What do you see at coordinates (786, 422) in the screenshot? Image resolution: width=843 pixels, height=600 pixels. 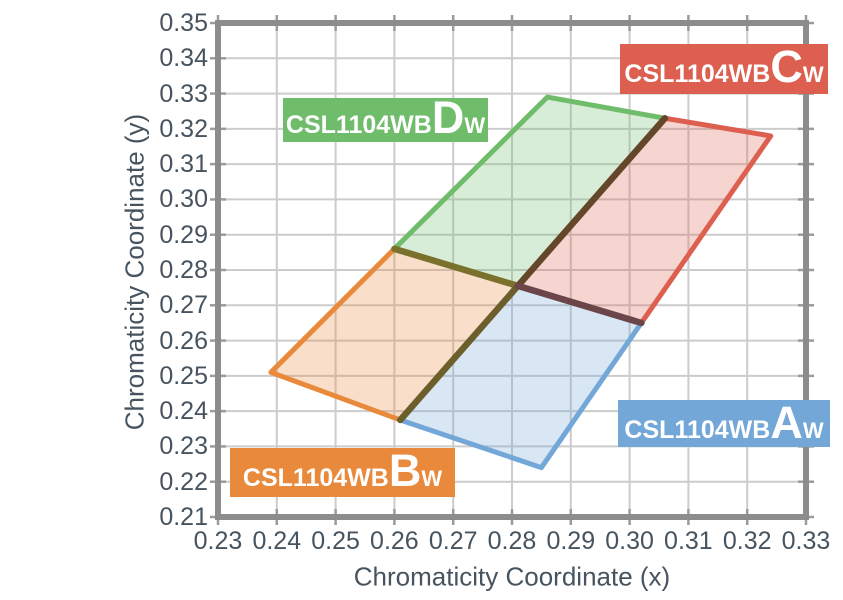 I see `bin-label-letter: A` at bounding box center [786, 422].